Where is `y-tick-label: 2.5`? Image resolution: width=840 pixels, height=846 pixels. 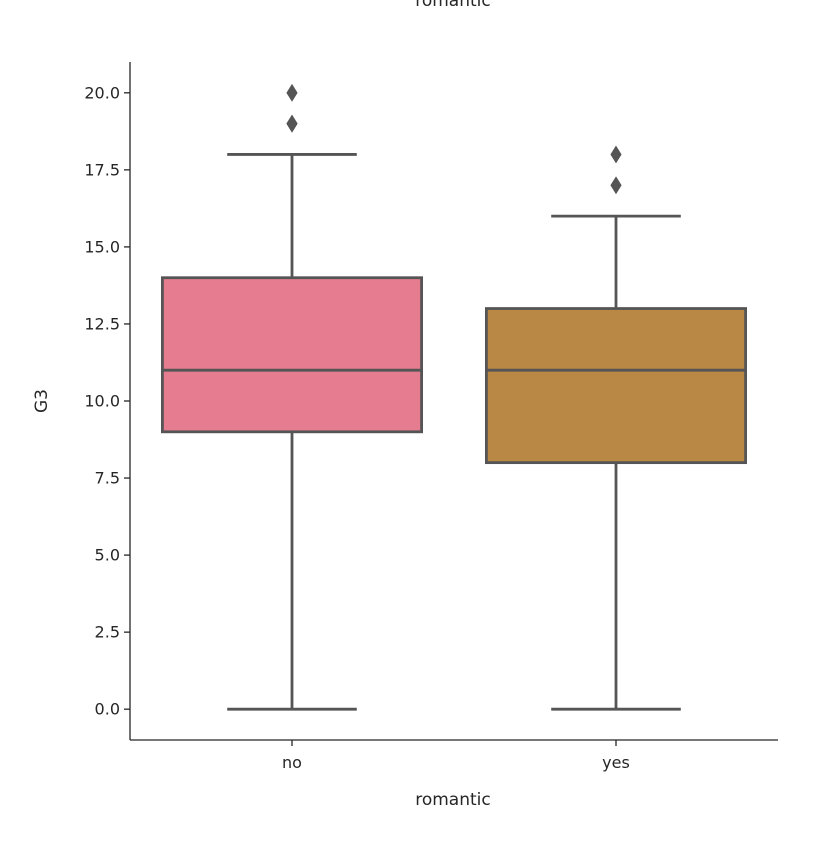 y-tick-label: 2.5 is located at coordinates (107, 632).